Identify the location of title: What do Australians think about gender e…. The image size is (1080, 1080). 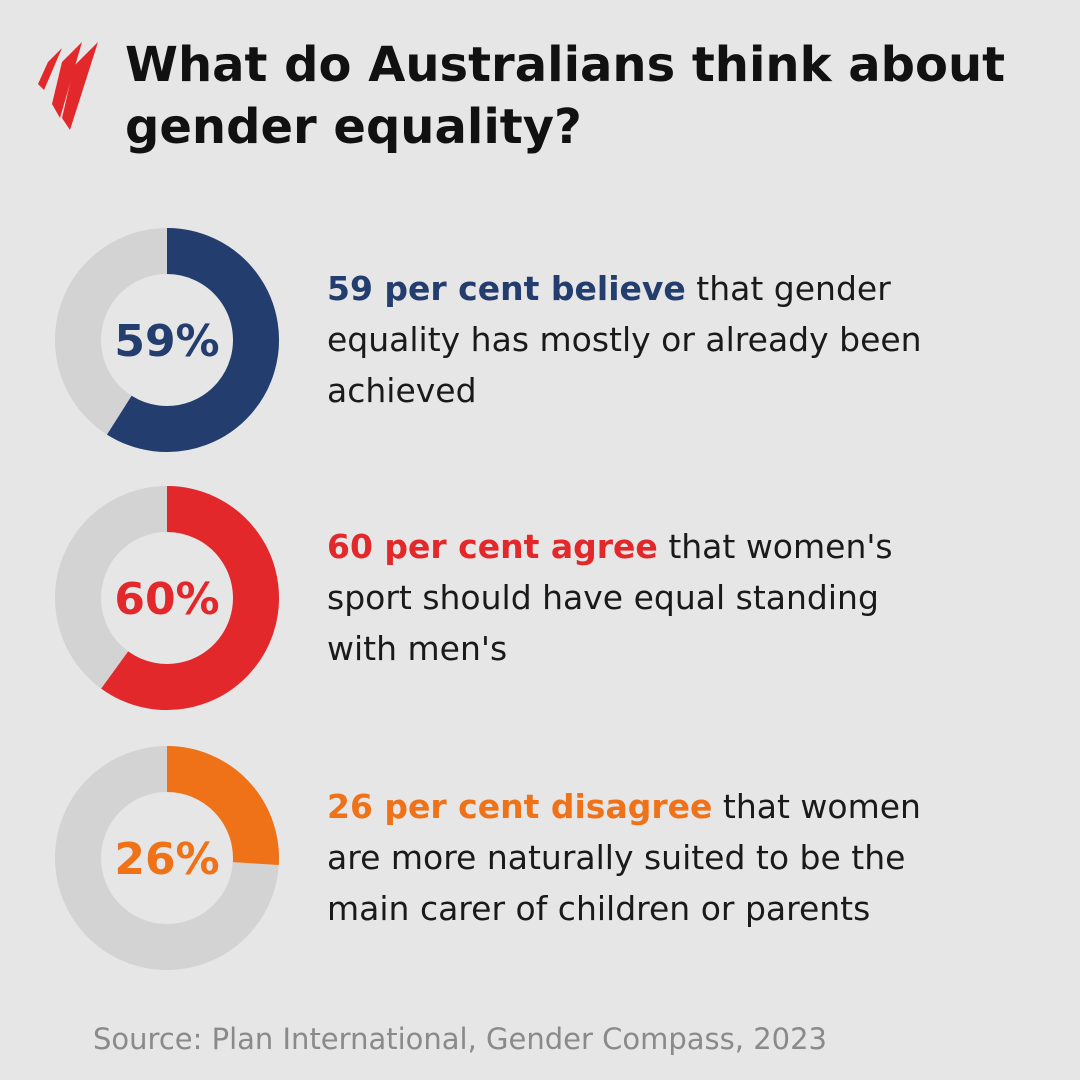
(565, 96).